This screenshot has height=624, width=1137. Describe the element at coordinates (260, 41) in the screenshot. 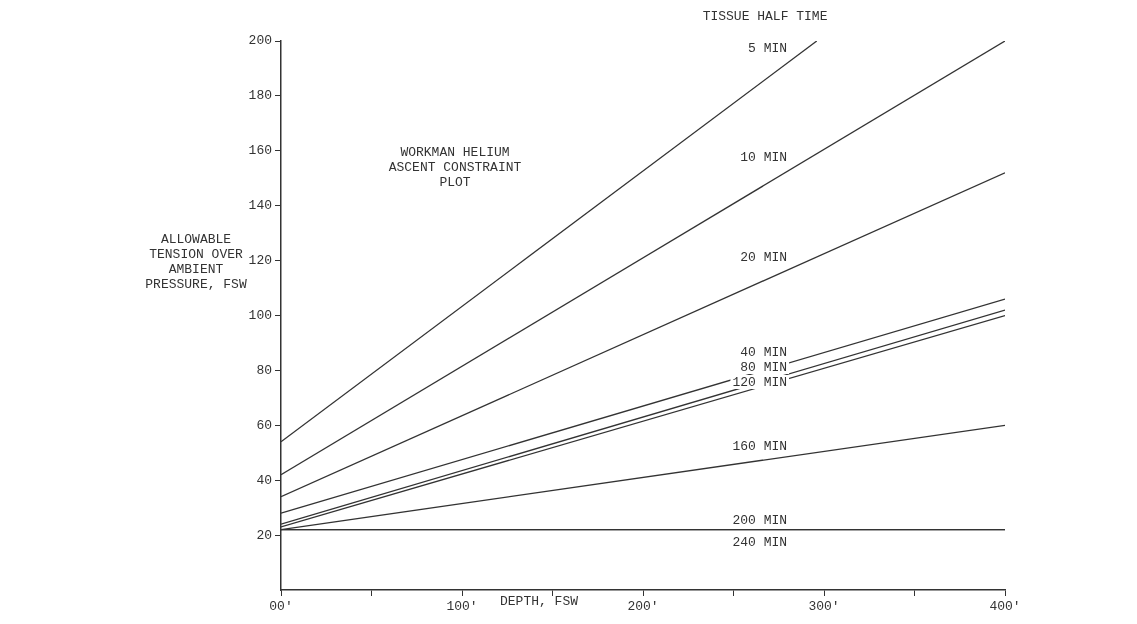

I see `y-tick-label: 200` at that location.